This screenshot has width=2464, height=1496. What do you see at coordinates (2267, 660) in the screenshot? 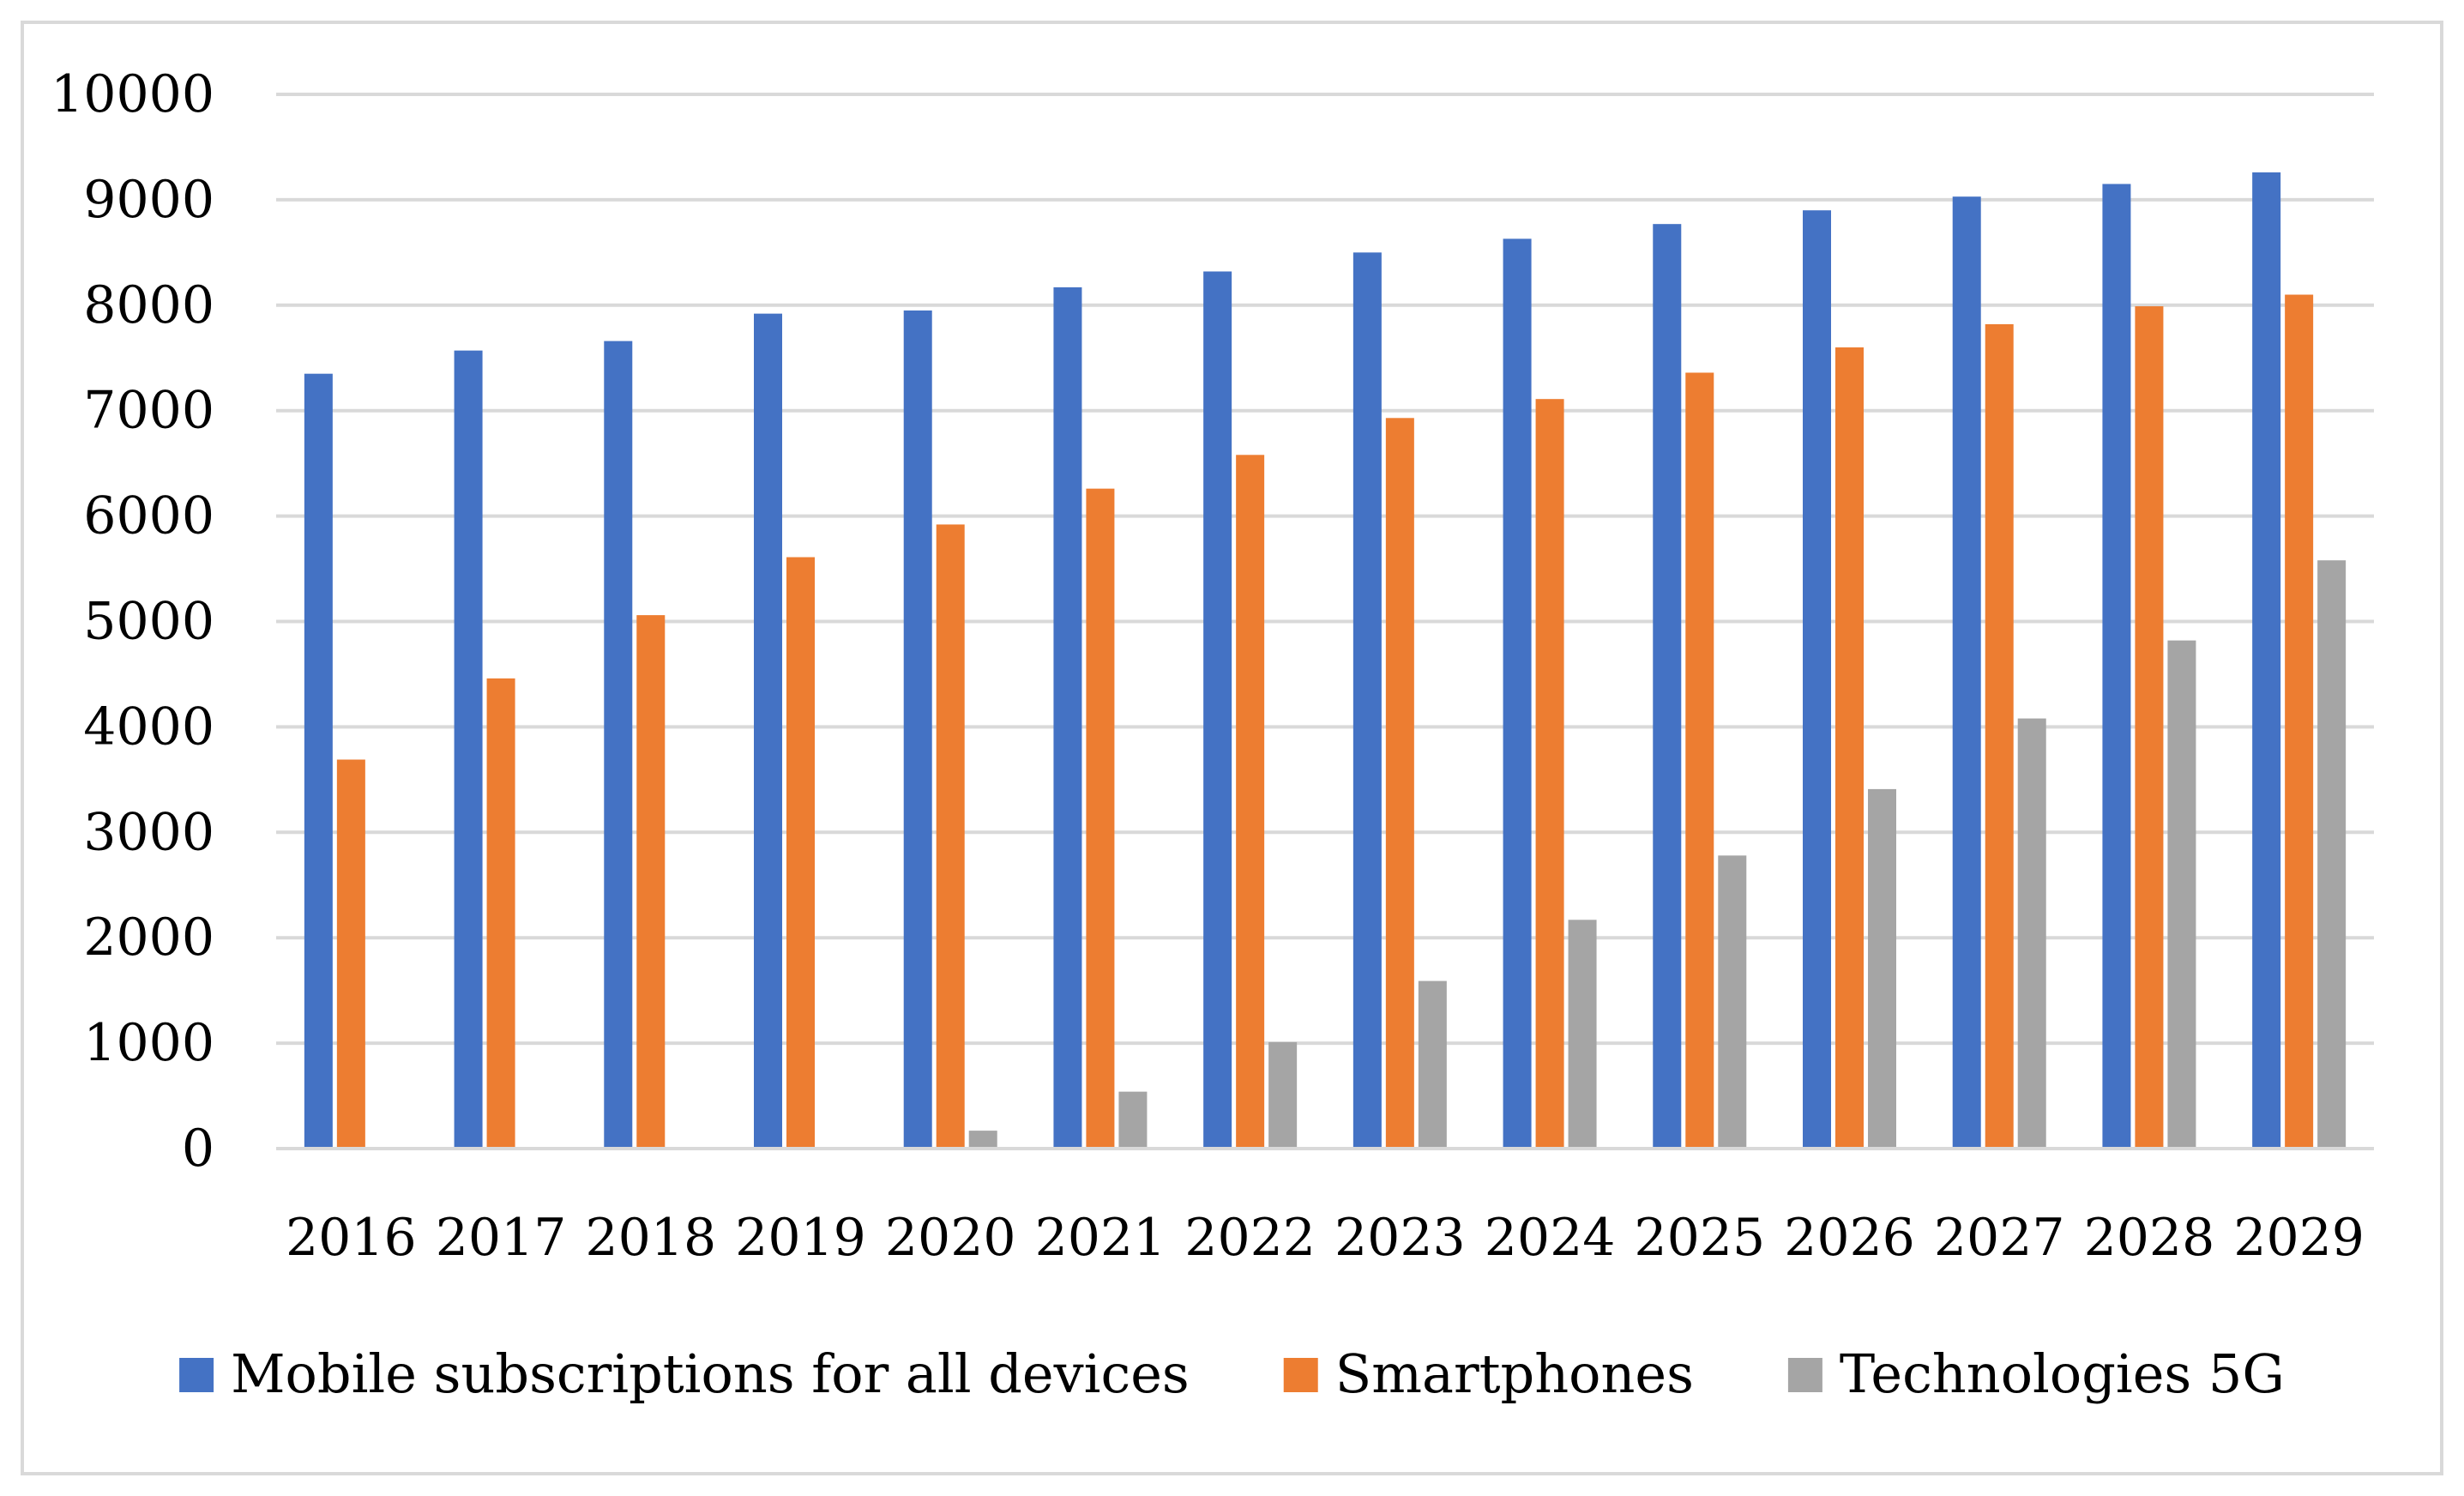
I see `bar-mobile-subscriptions-for-all-devices-2029` at bounding box center [2267, 660].